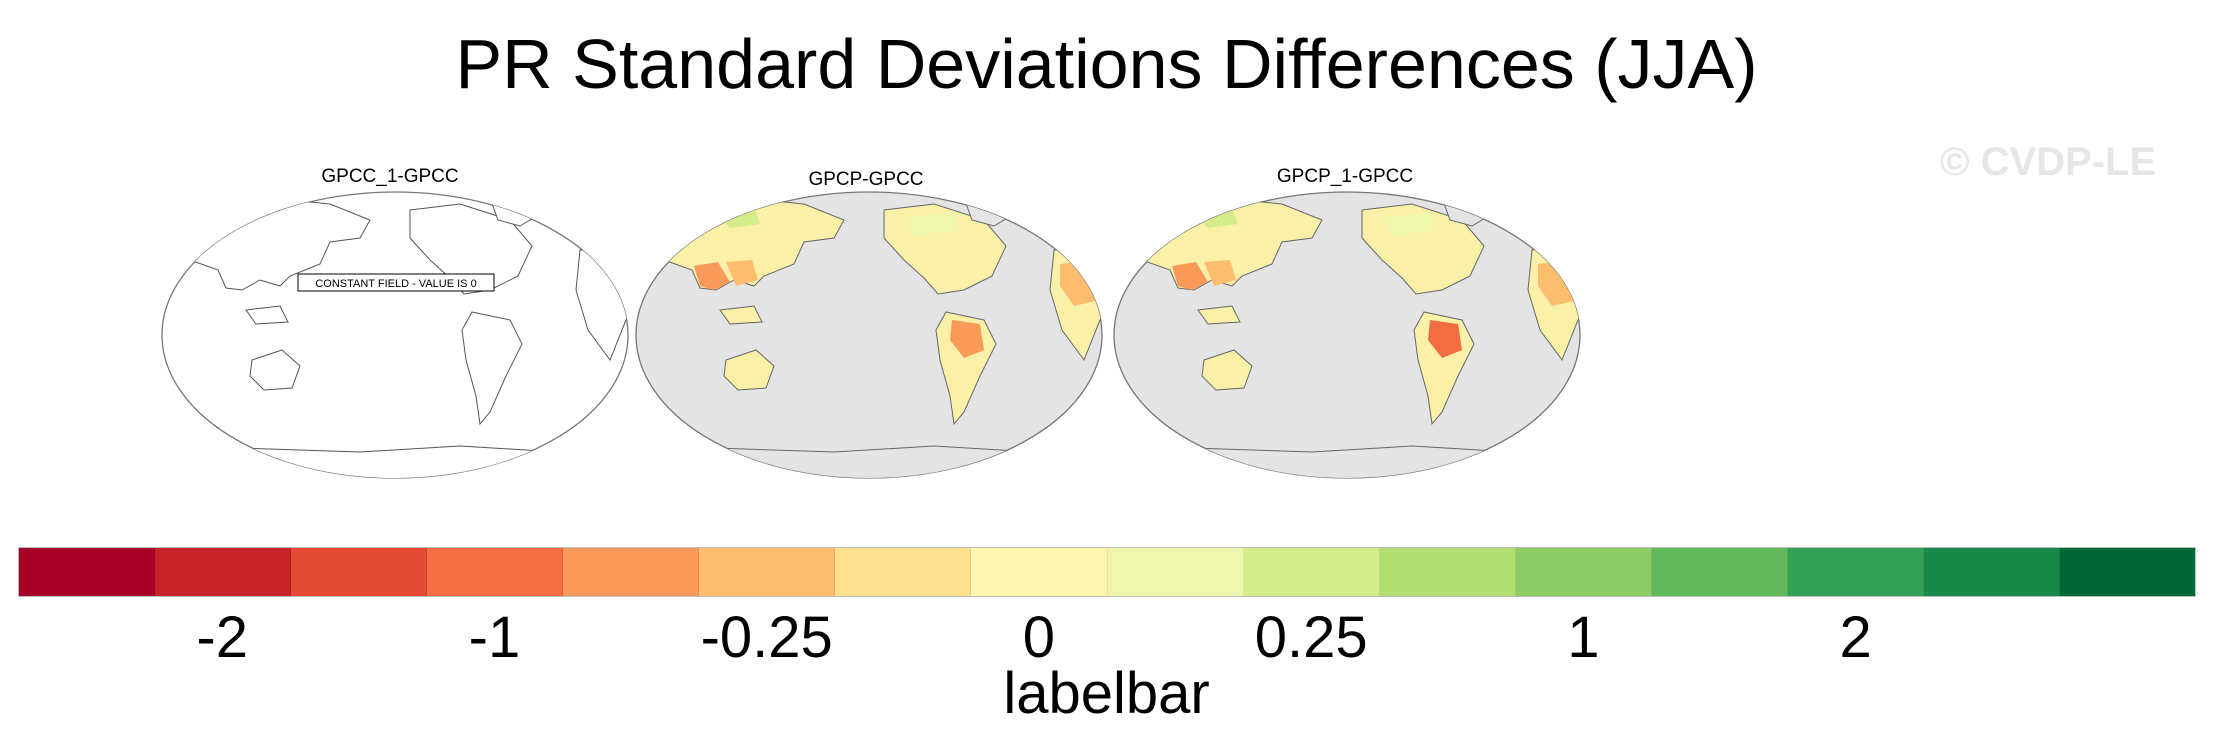  What do you see at coordinates (766, 637) in the screenshot?
I see `colorbar-tick-label: -0.25` at bounding box center [766, 637].